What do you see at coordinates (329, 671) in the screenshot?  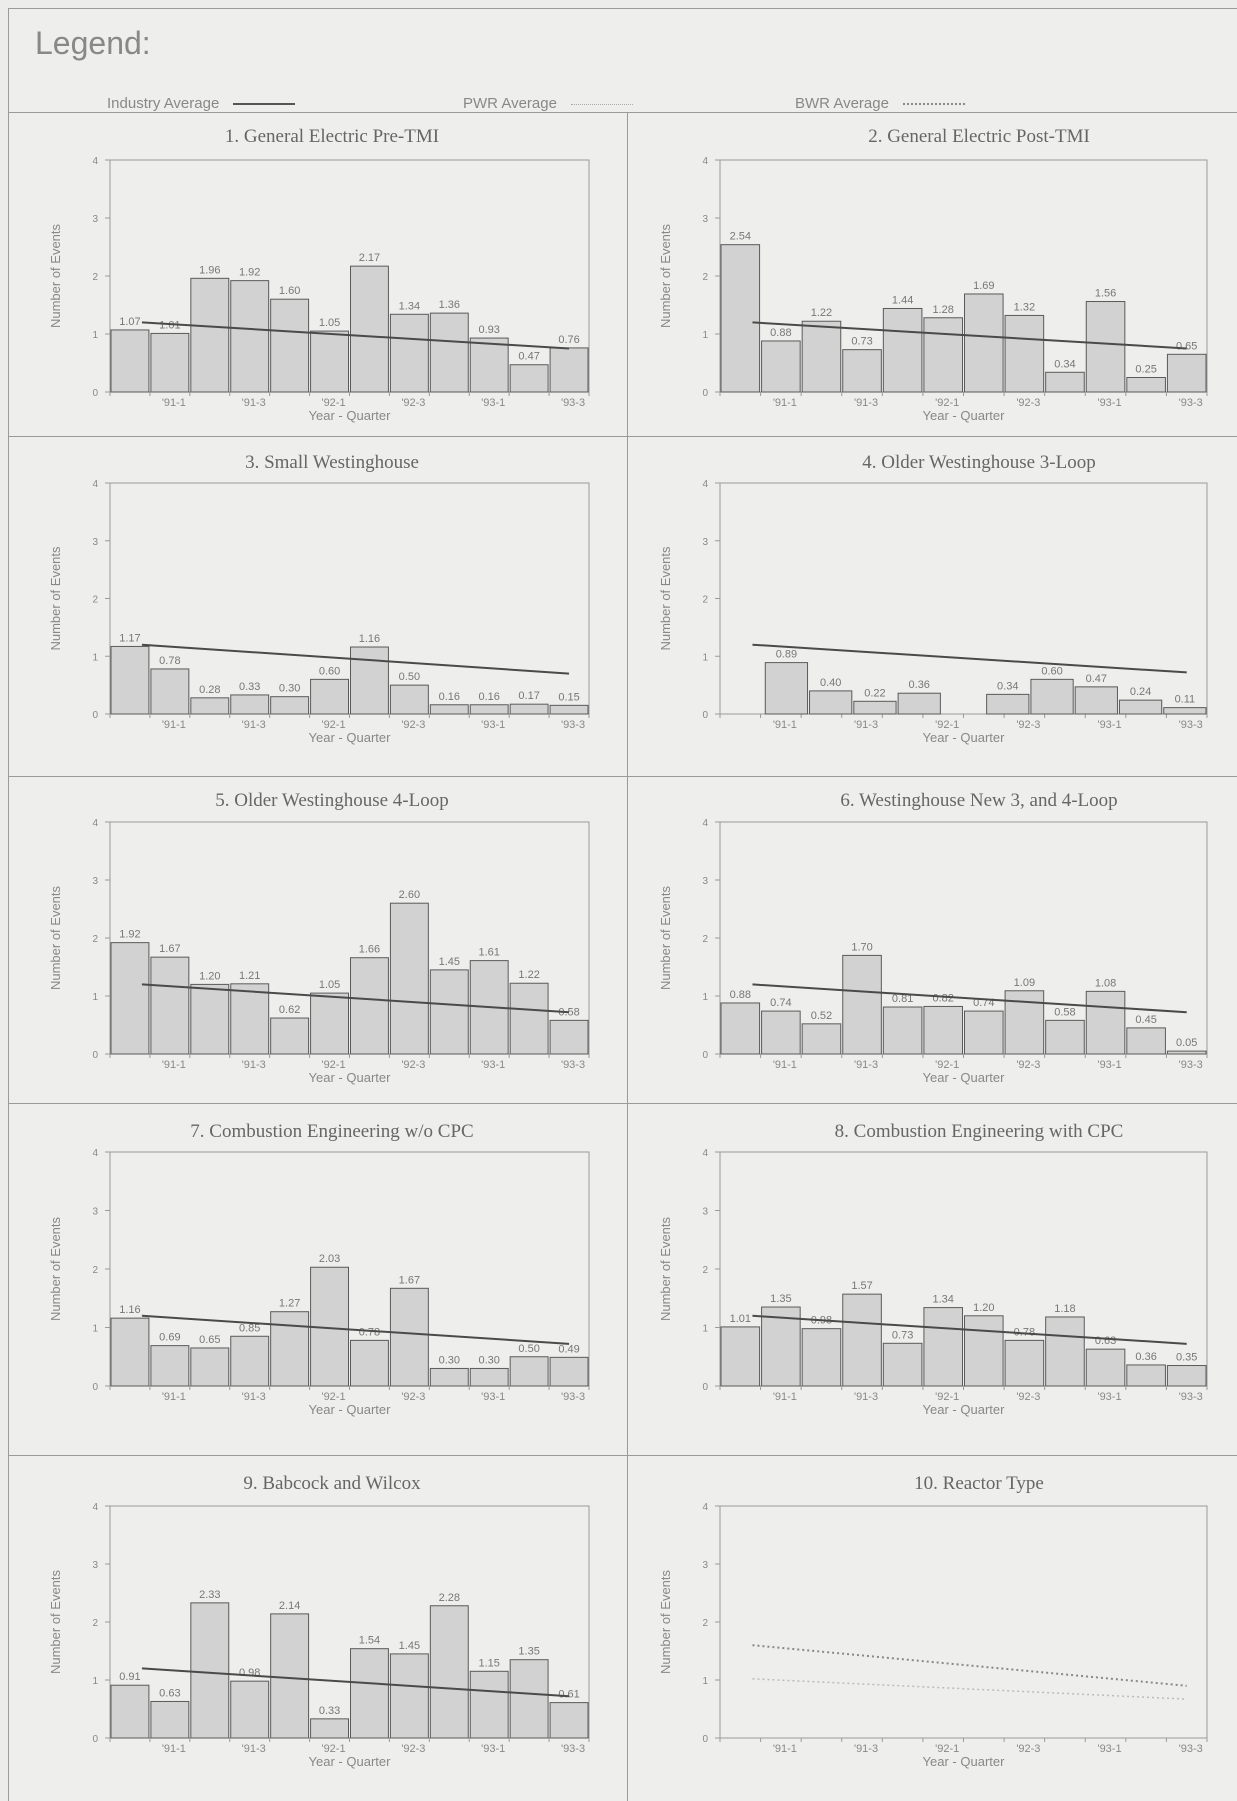 I see `bar-value-label: 0.60` at bounding box center [329, 671].